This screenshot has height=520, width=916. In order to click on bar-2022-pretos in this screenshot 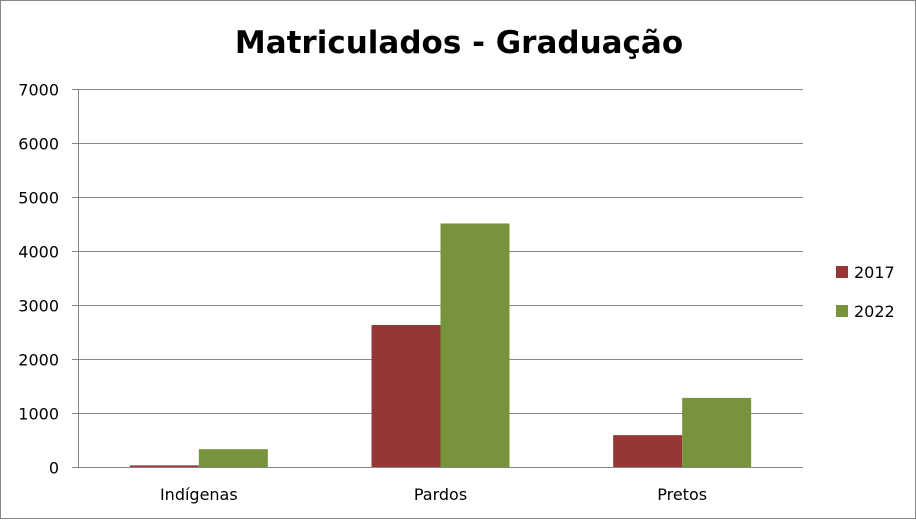, I will do `click(717, 432)`.